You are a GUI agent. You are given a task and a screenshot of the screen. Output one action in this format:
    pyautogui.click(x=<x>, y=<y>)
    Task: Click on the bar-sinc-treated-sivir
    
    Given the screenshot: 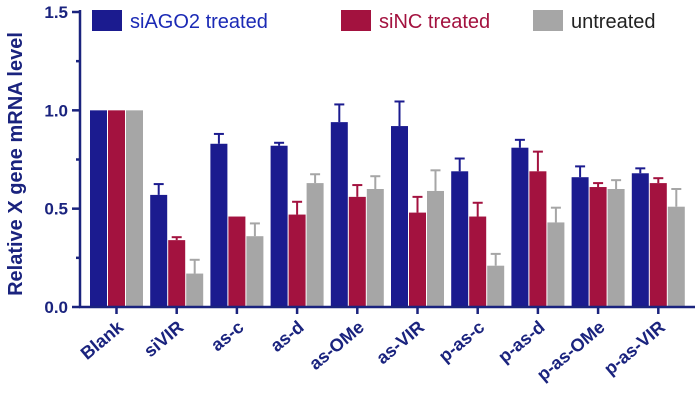 What is the action you would take?
    pyautogui.click(x=177, y=273)
    